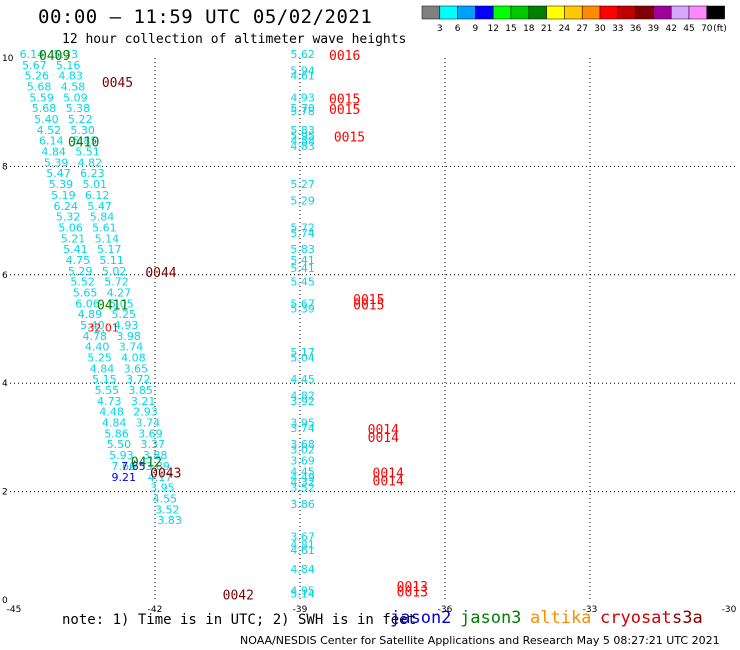 This screenshot has height=650, width=740. I want to click on pass-time-tag: 0410, so click(83, 143).